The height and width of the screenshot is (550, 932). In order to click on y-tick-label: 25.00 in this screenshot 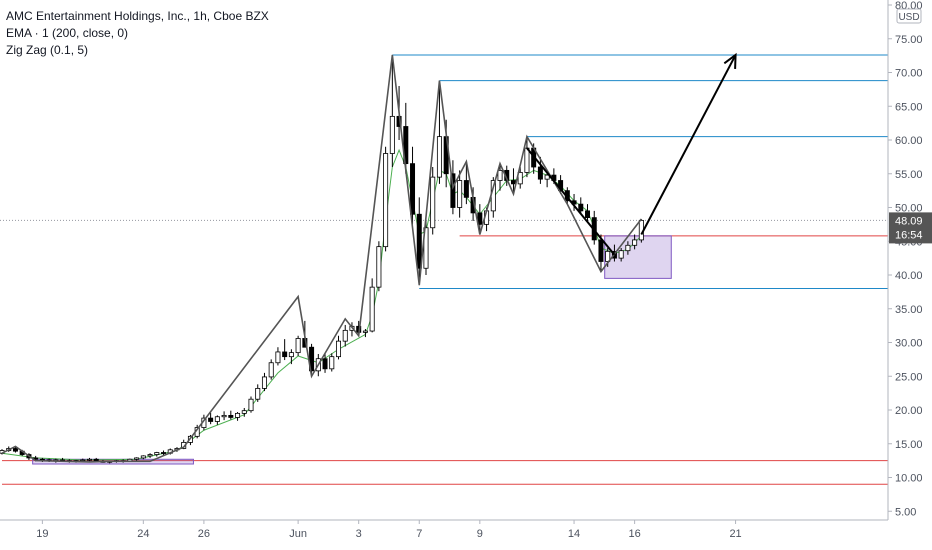, I will do `click(909, 377)`.